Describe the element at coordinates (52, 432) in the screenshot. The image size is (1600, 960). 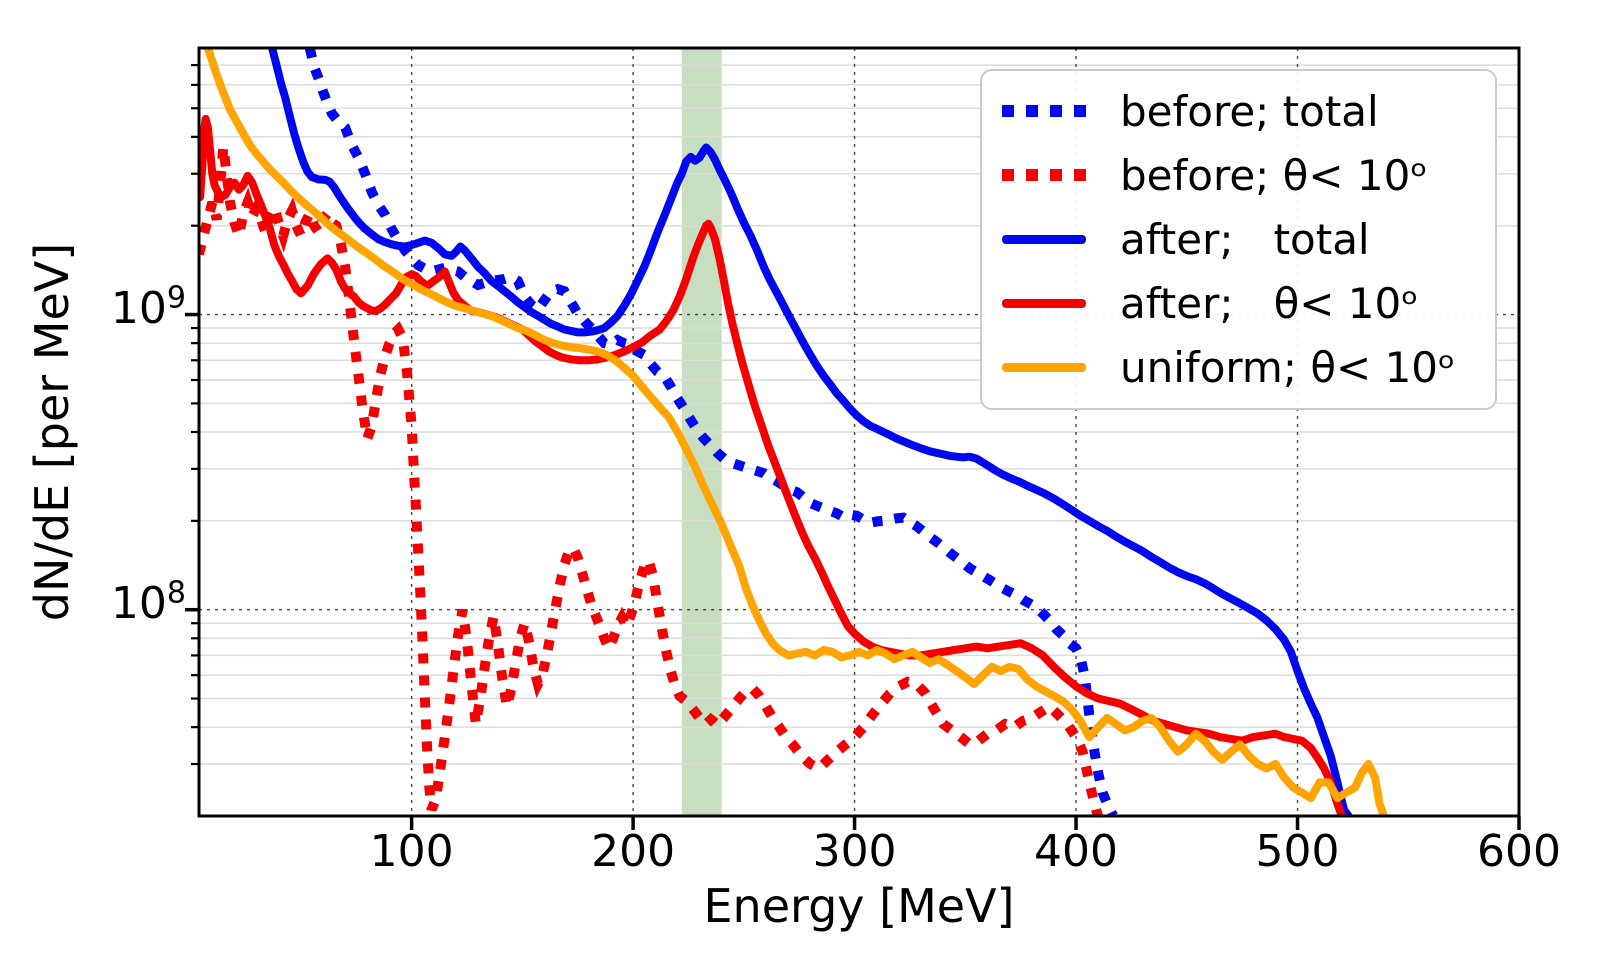
I see `y-axis-label: dN/dE [per MeV]` at that location.